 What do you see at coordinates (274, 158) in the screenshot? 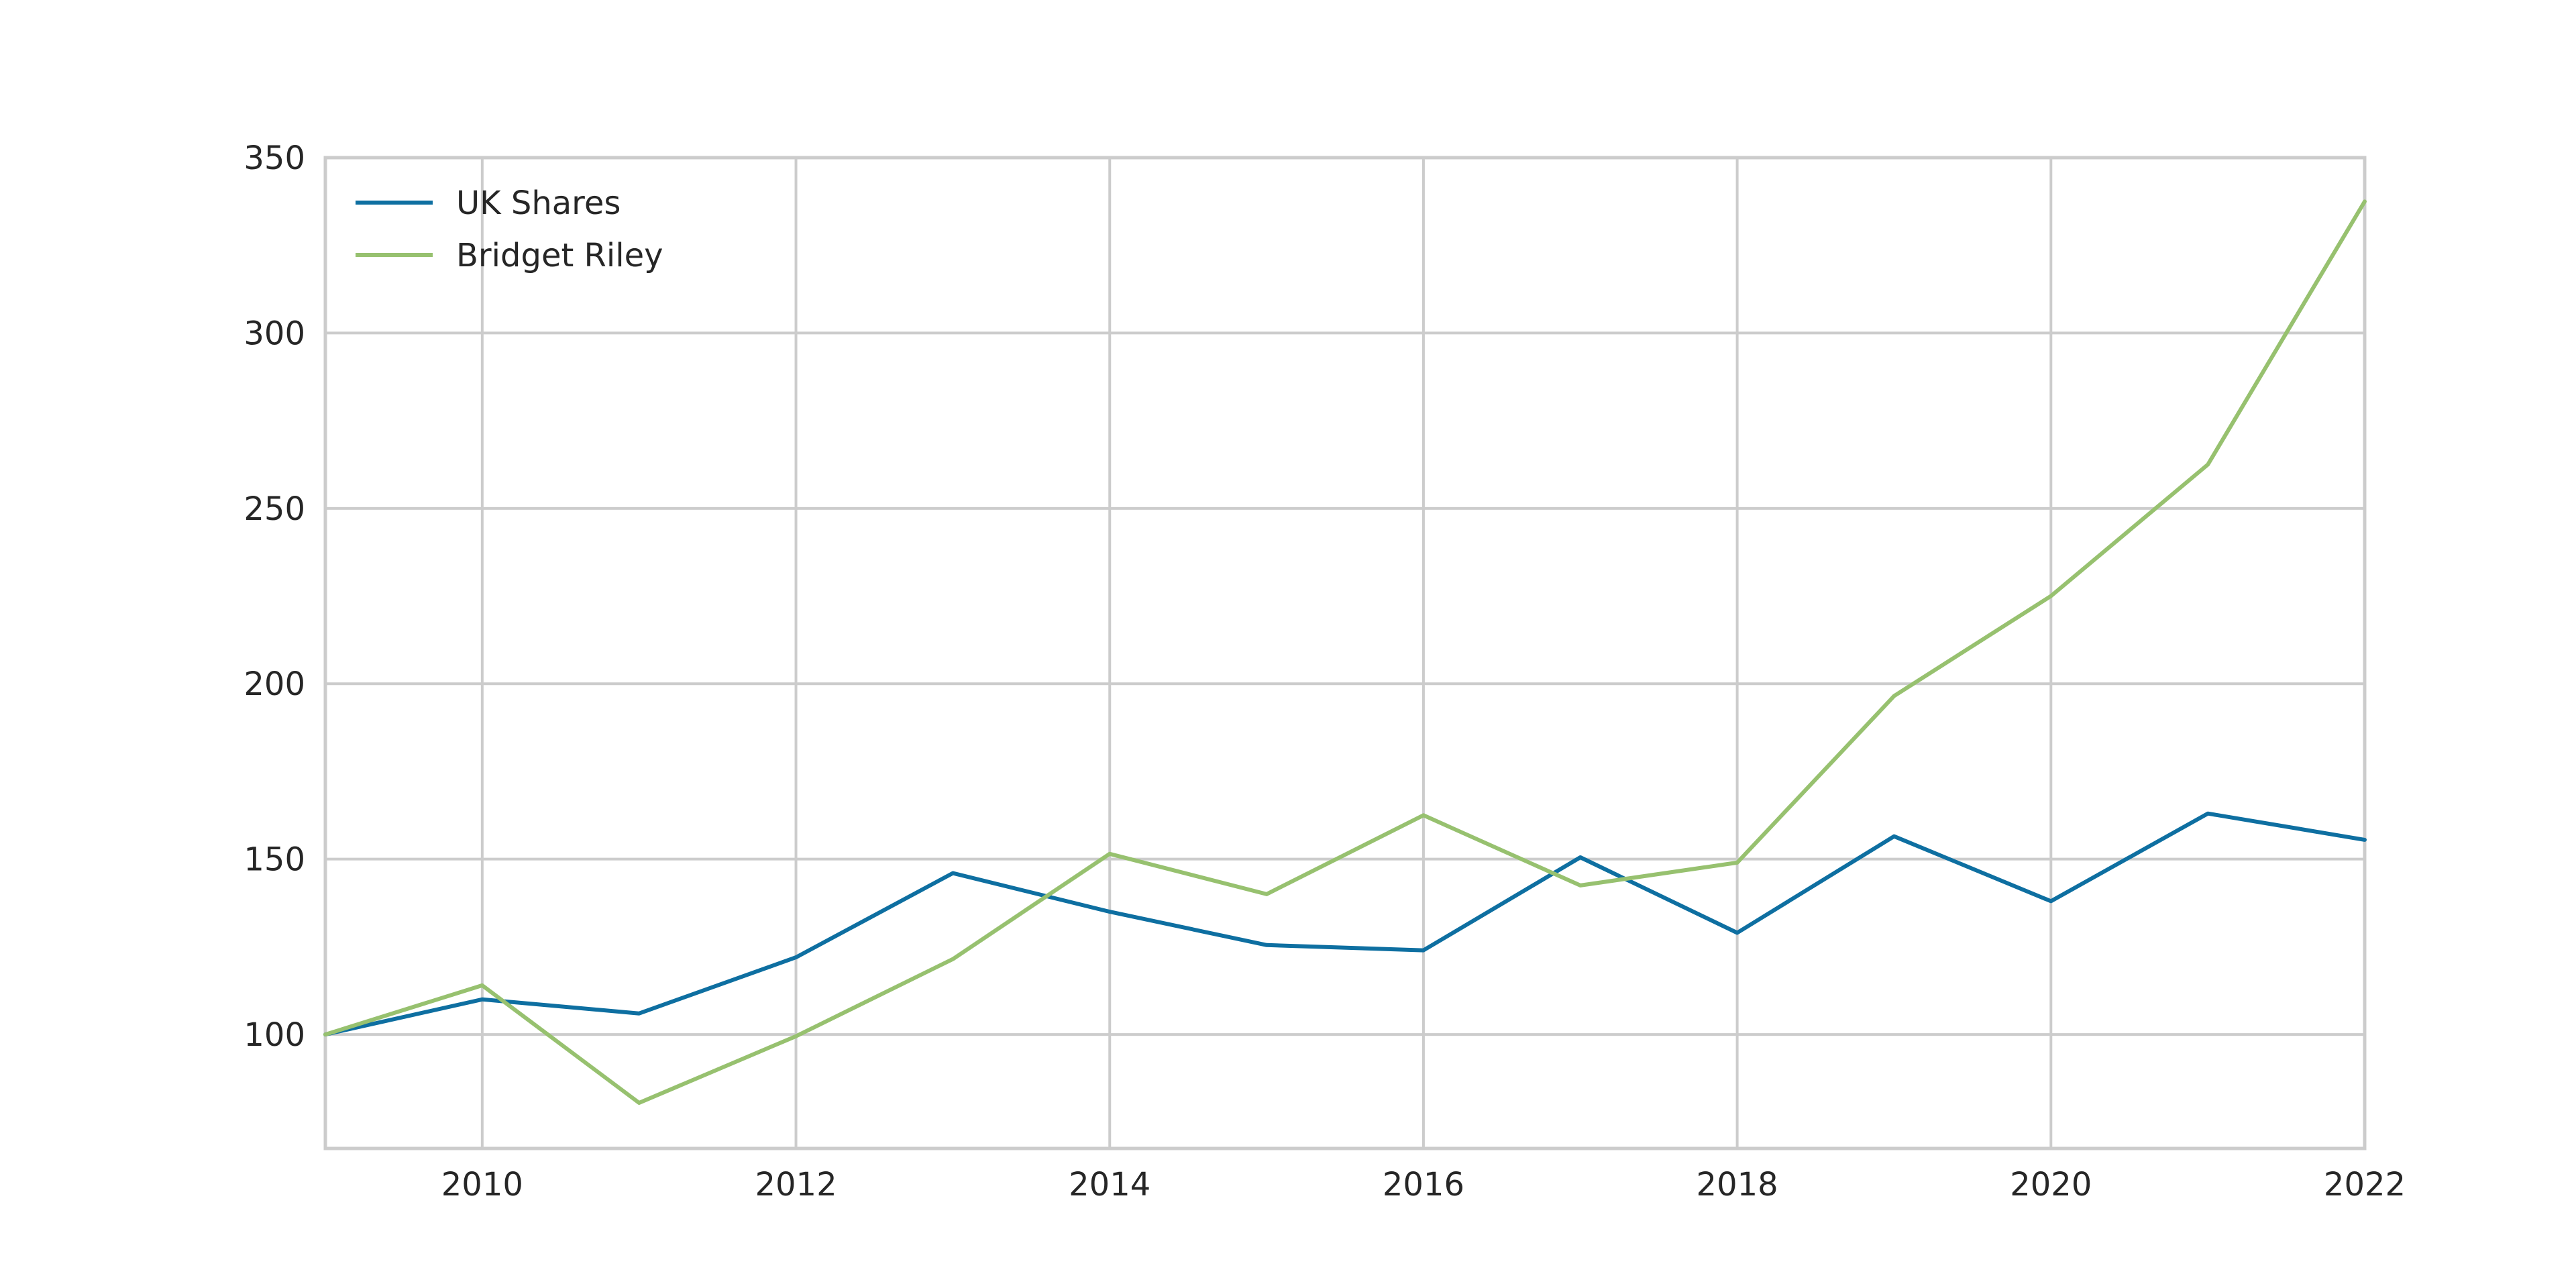
I see `y-tick-label: 350` at bounding box center [274, 158].